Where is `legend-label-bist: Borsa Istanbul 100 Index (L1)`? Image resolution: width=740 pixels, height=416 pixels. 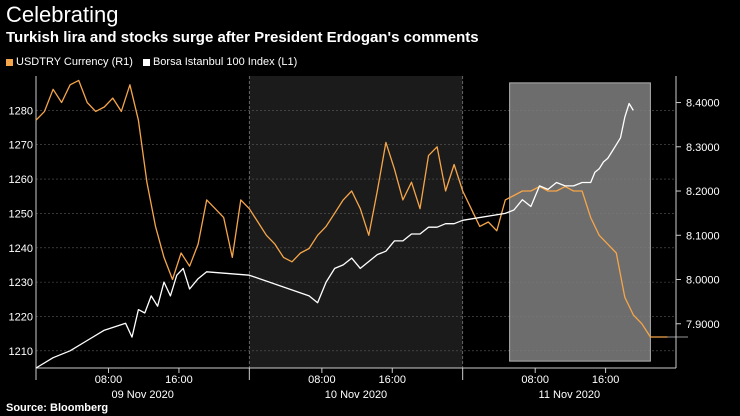
legend-label-bist: Borsa Istanbul 100 Index (L1) is located at coordinates (225, 62).